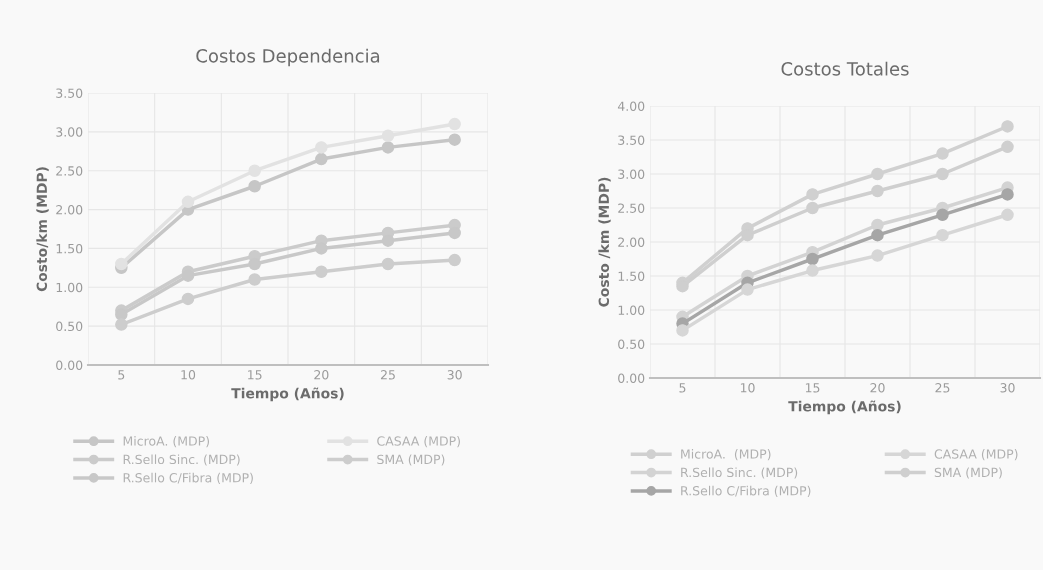 The width and height of the screenshot is (1043, 570). Describe the element at coordinates (845, 68) in the screenshot. I see `chart-title: Costos Totales` at that location.